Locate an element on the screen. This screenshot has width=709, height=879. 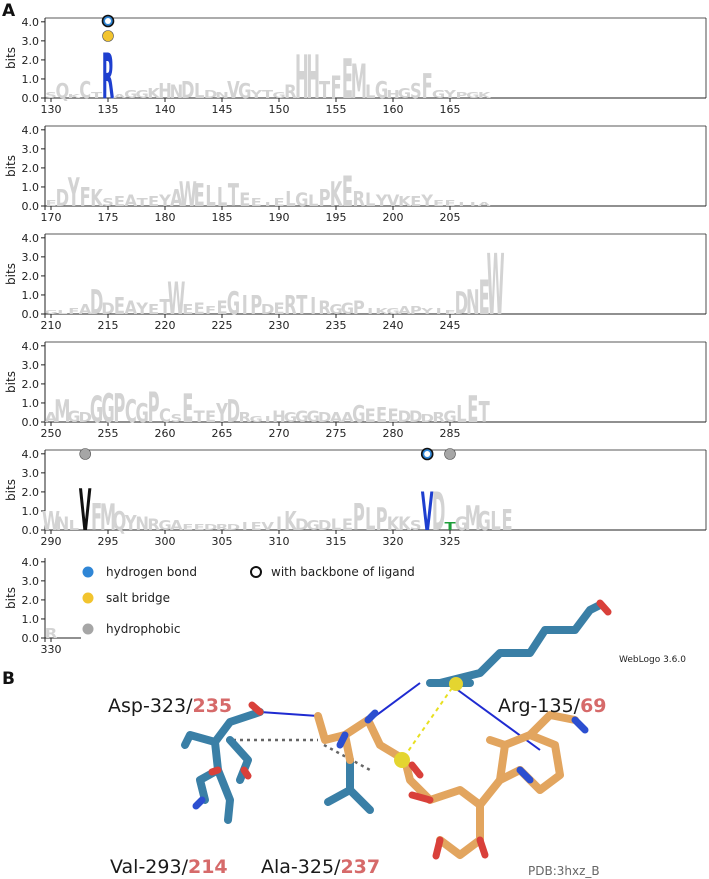
label-arg-135: Arg-135/69 is located at coordinates (552, 706).